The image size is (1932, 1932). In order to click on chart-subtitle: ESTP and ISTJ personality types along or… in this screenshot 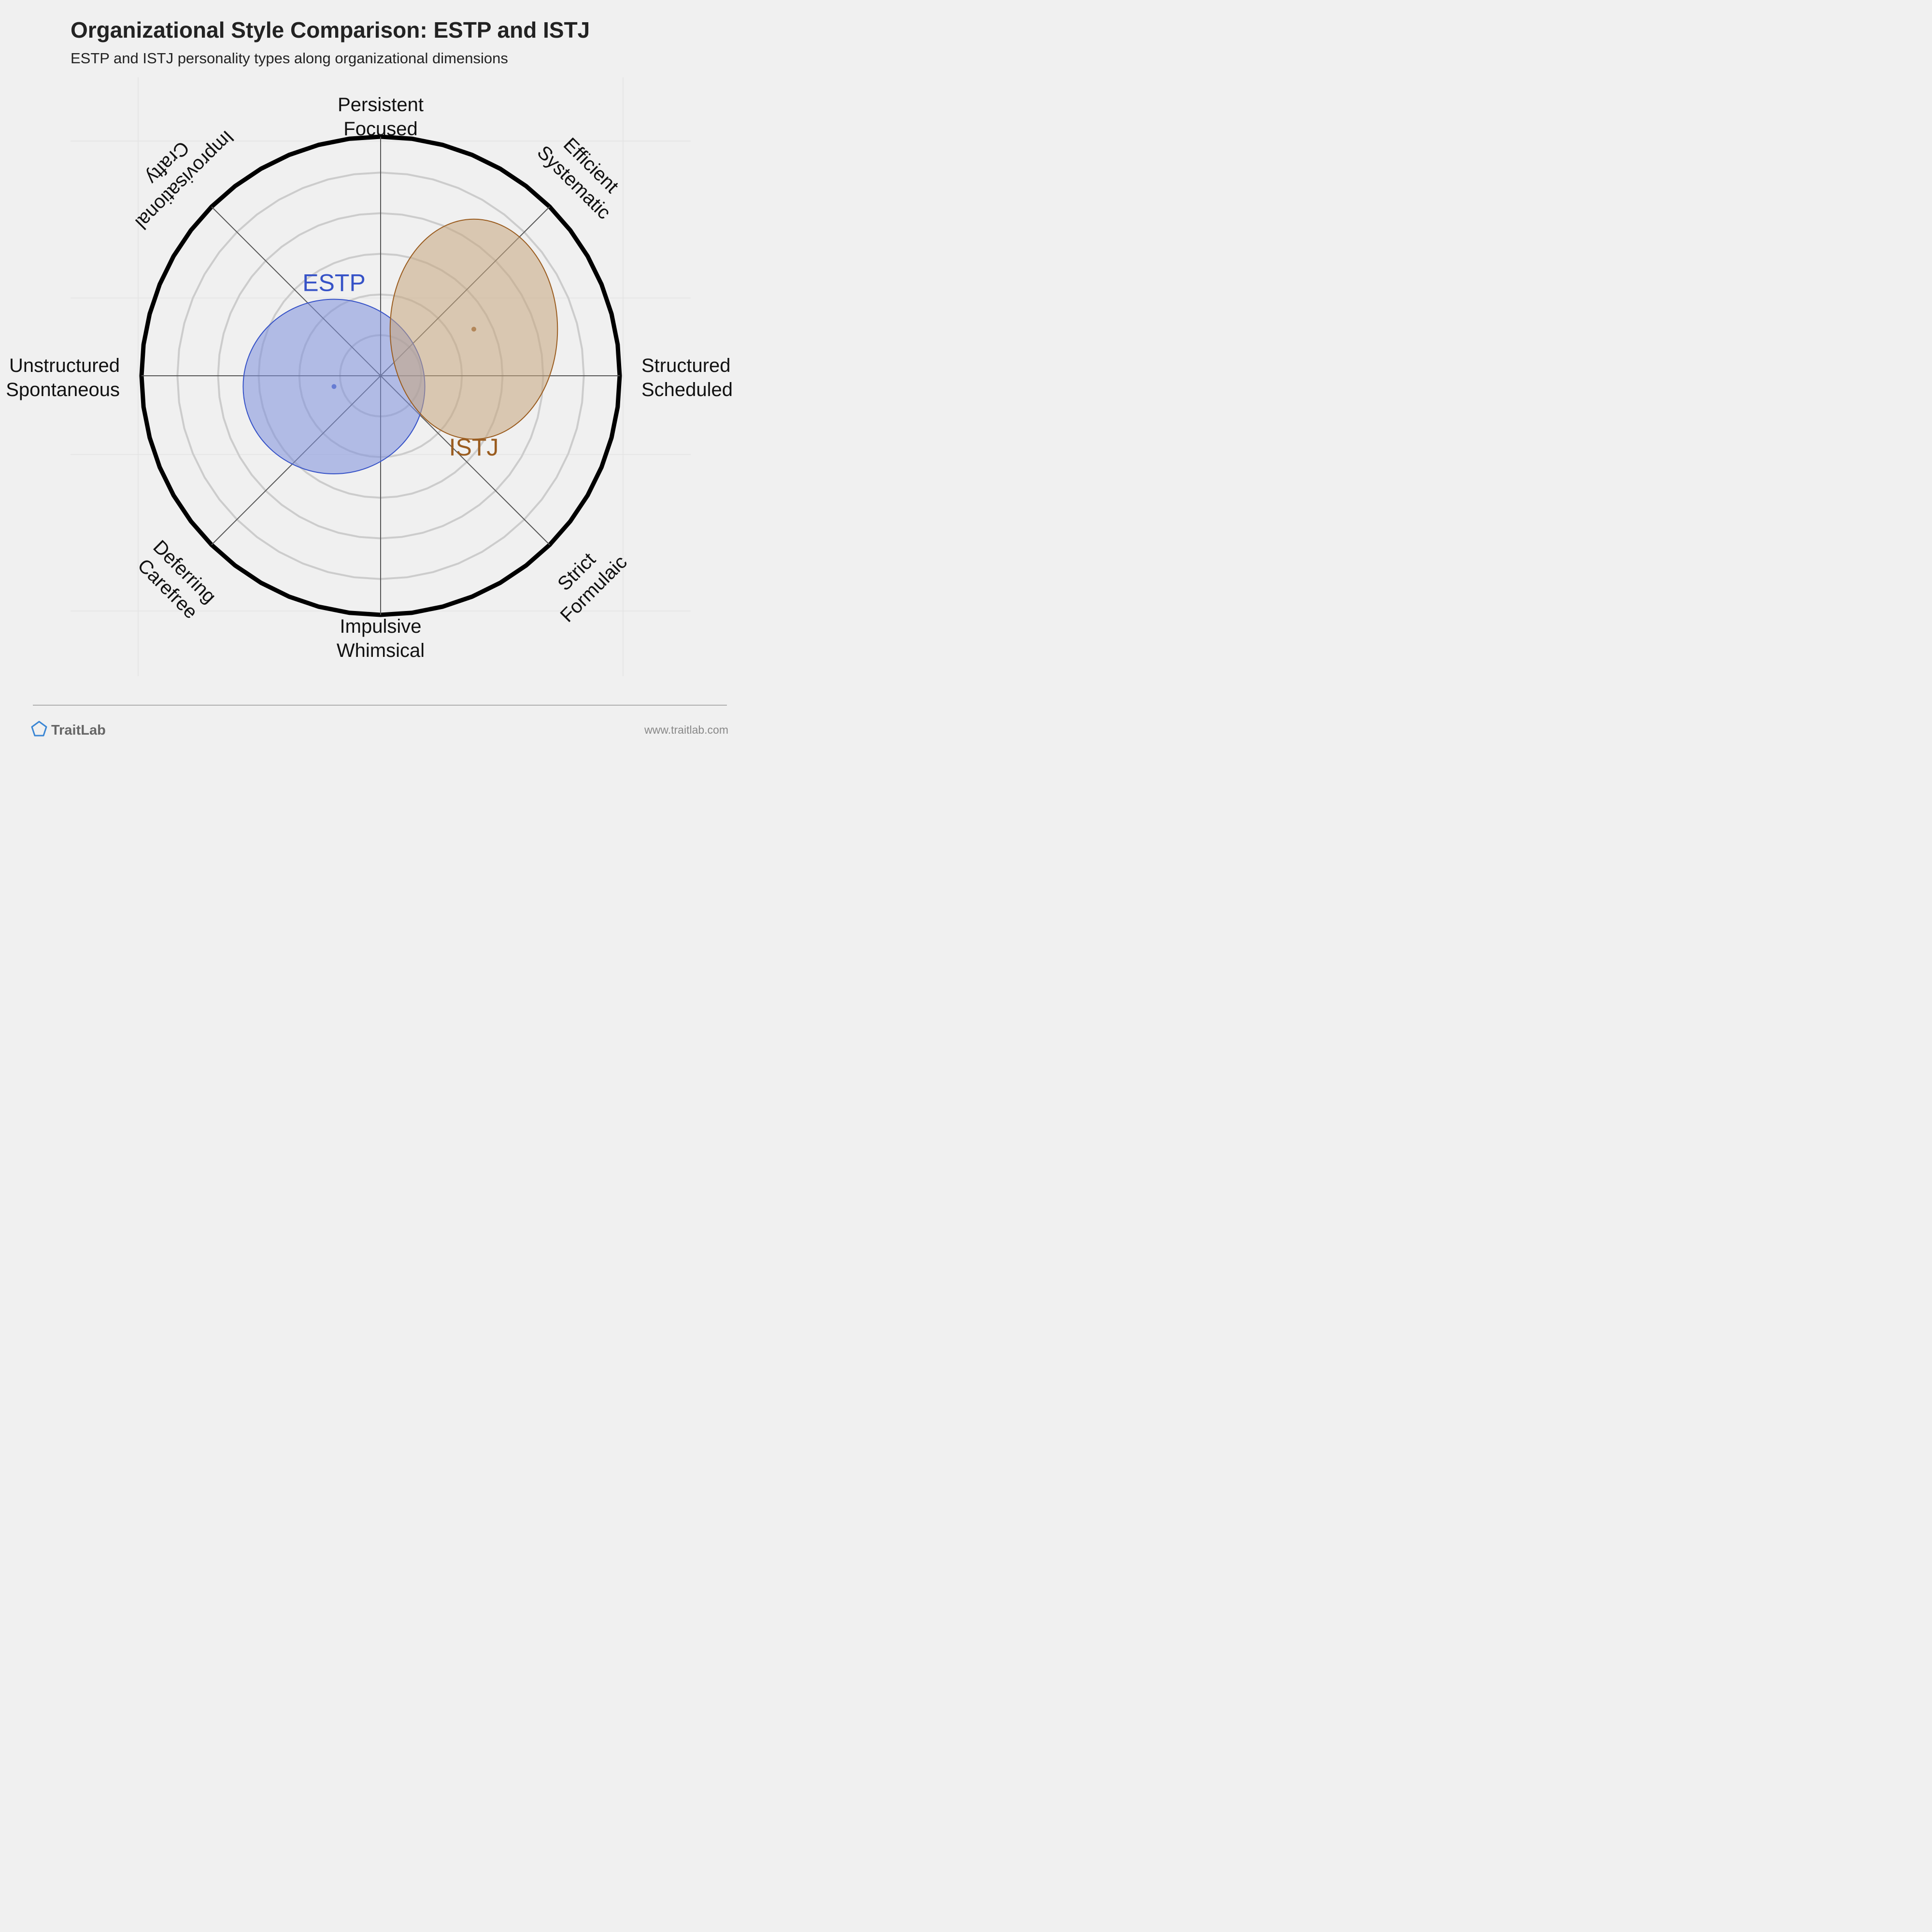, I will do `click(289, 58)`.